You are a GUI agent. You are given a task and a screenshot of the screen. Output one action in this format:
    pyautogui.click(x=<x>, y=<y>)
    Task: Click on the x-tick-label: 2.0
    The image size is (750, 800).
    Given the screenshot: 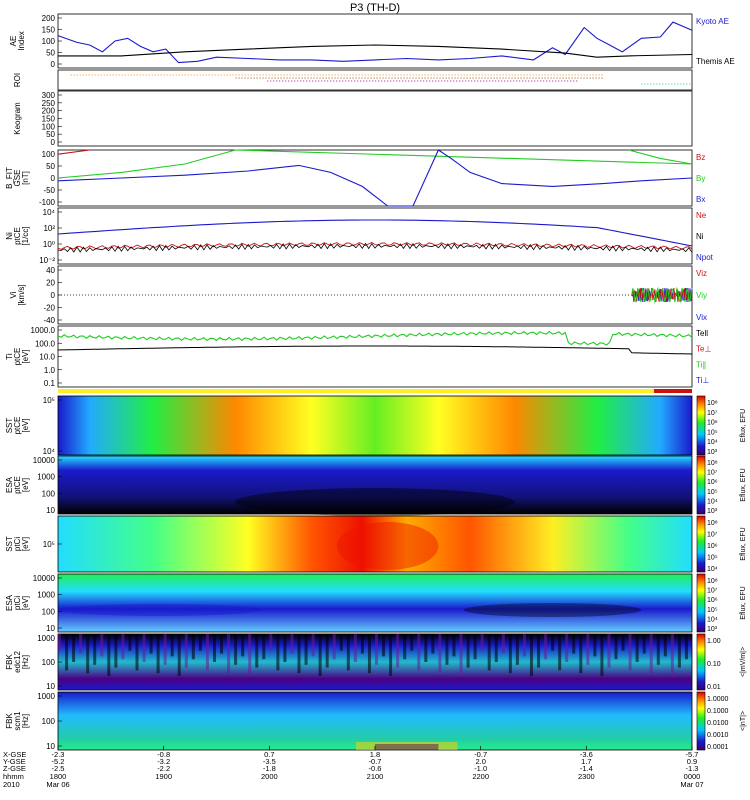 What is the action you would take?
    pyautogui.click(x=480, y=761)
    